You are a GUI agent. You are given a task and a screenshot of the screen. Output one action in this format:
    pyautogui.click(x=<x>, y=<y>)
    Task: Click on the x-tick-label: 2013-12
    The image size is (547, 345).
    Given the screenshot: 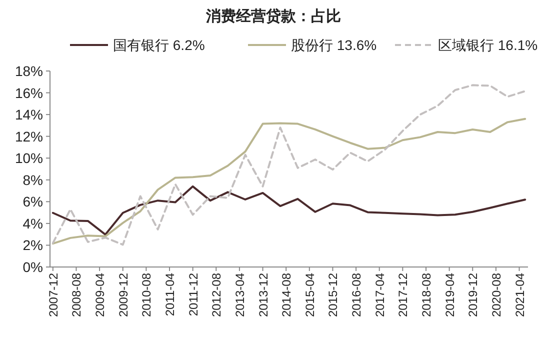 What is the action you would take?
    pyautogui.click(x=263, y=295)
    